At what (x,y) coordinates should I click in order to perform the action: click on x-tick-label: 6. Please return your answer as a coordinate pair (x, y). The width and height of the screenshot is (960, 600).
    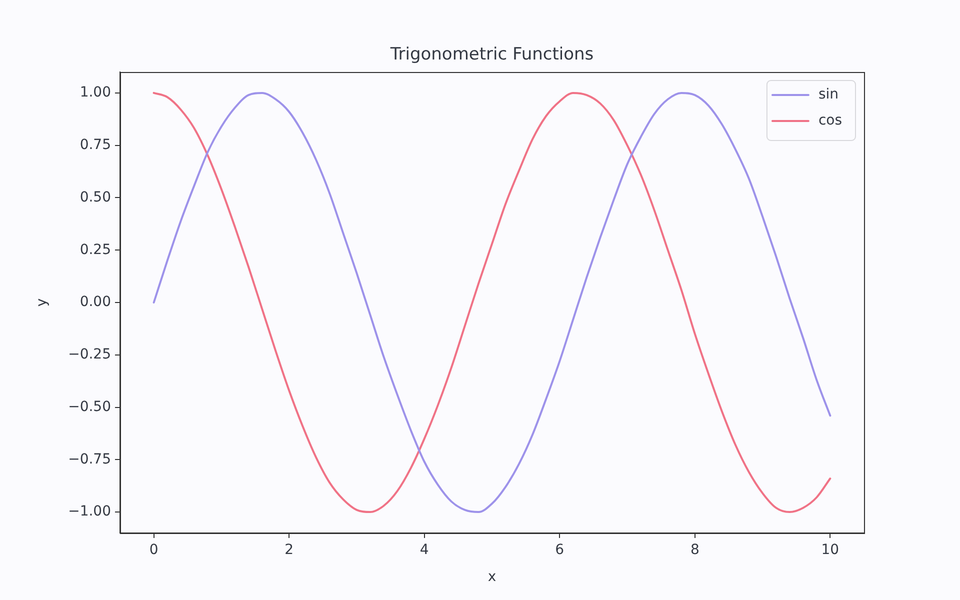
    Looking at the image, I should click on (559, 550).